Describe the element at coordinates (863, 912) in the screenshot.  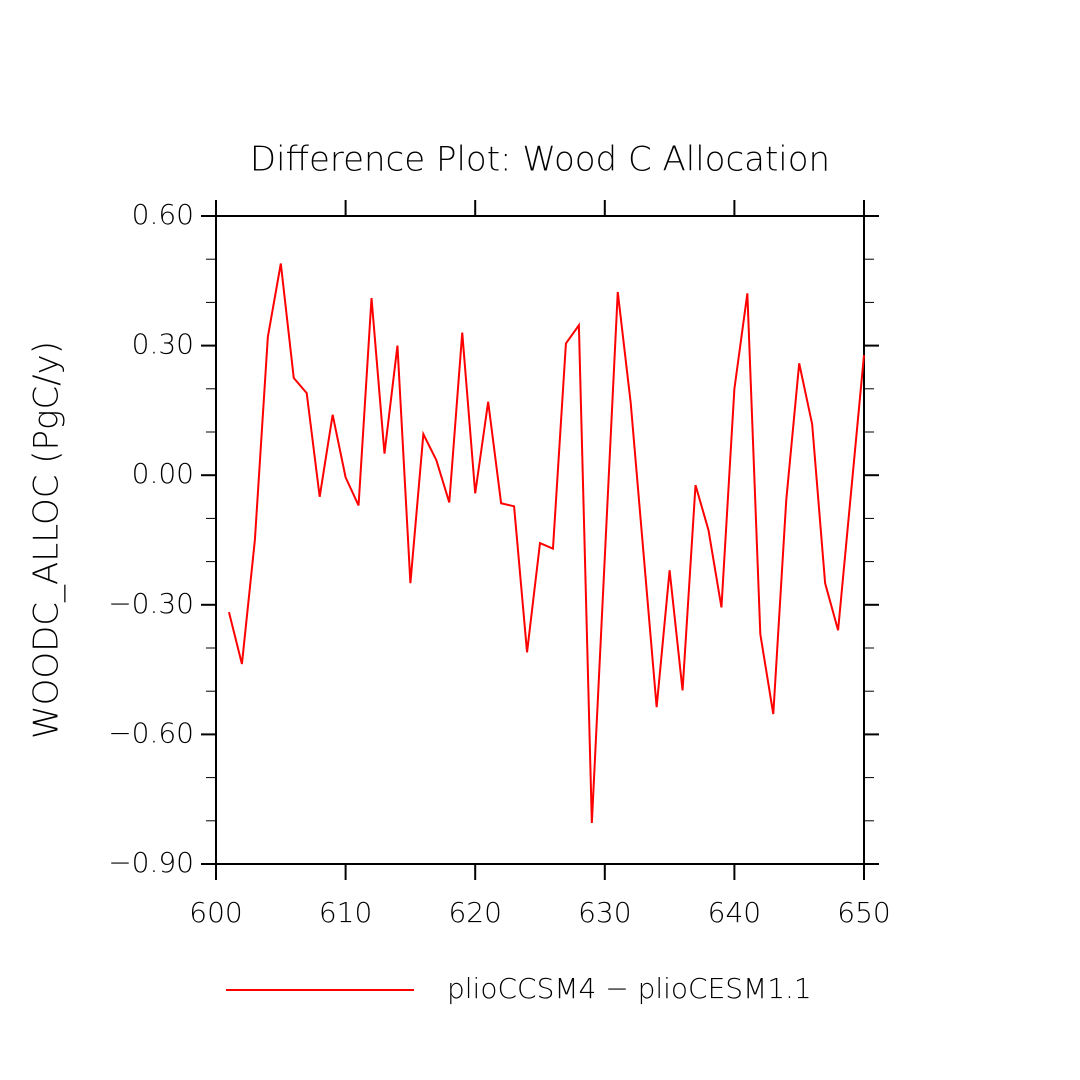
I see `x-tick-label: 650` at that location.